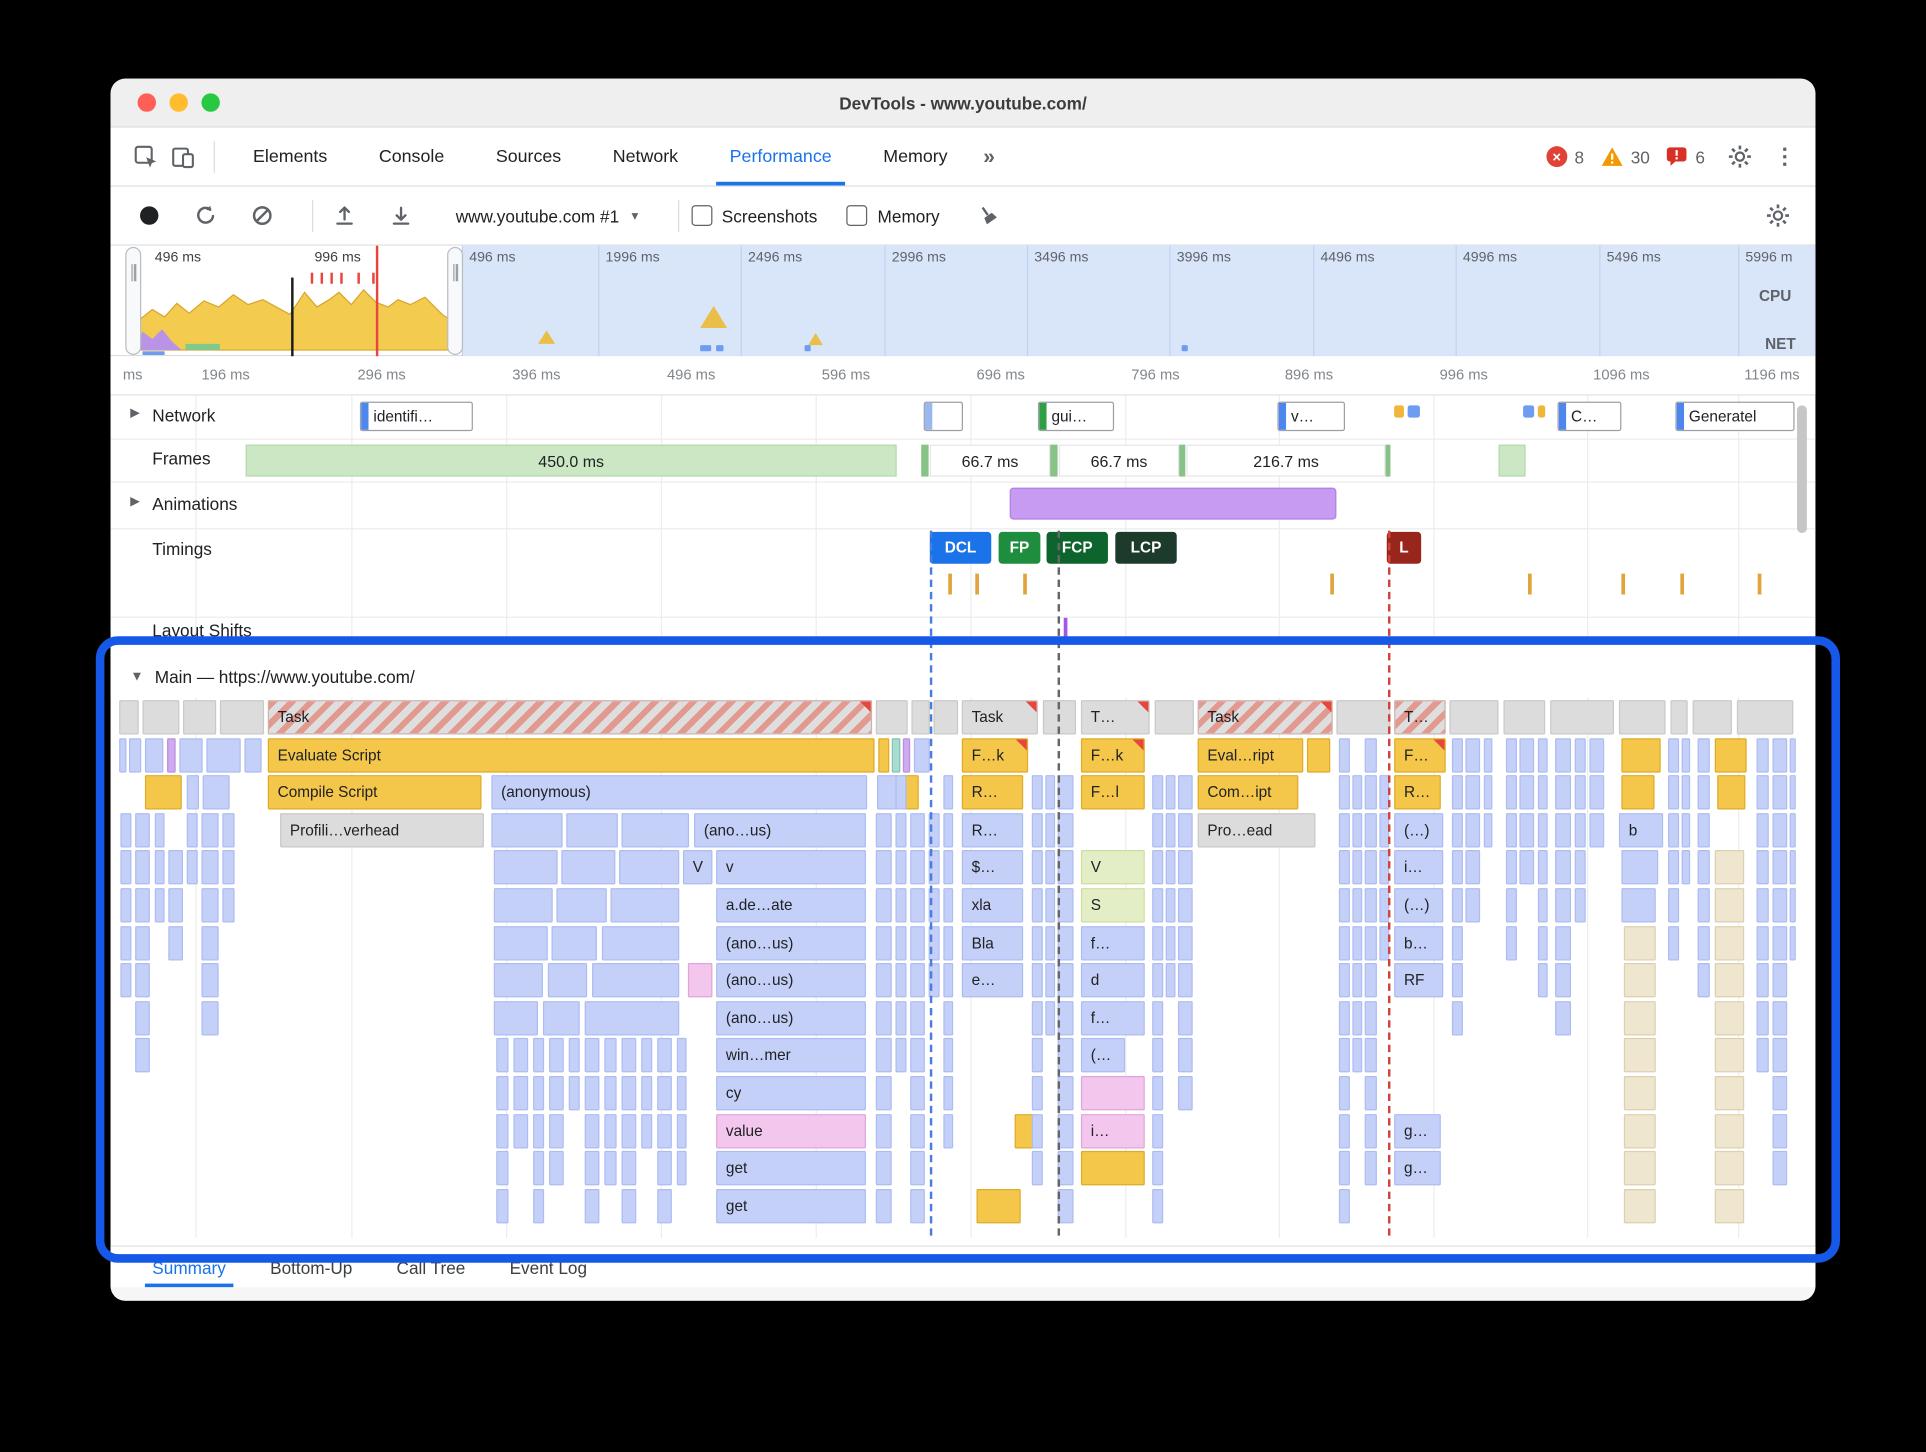  What do you see at coordinates (181, 458) in the screenshot?
I see `frames-track-label: Frames` at bounding box center [181, 458].